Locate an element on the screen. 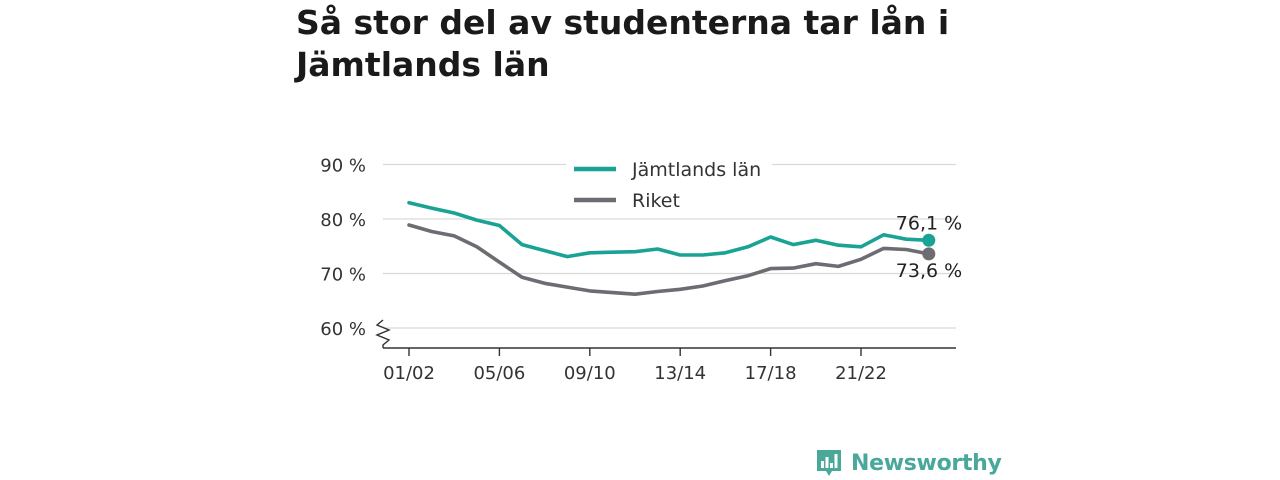  x-tick-label: 05/06 is located at coordinates (499, 373).